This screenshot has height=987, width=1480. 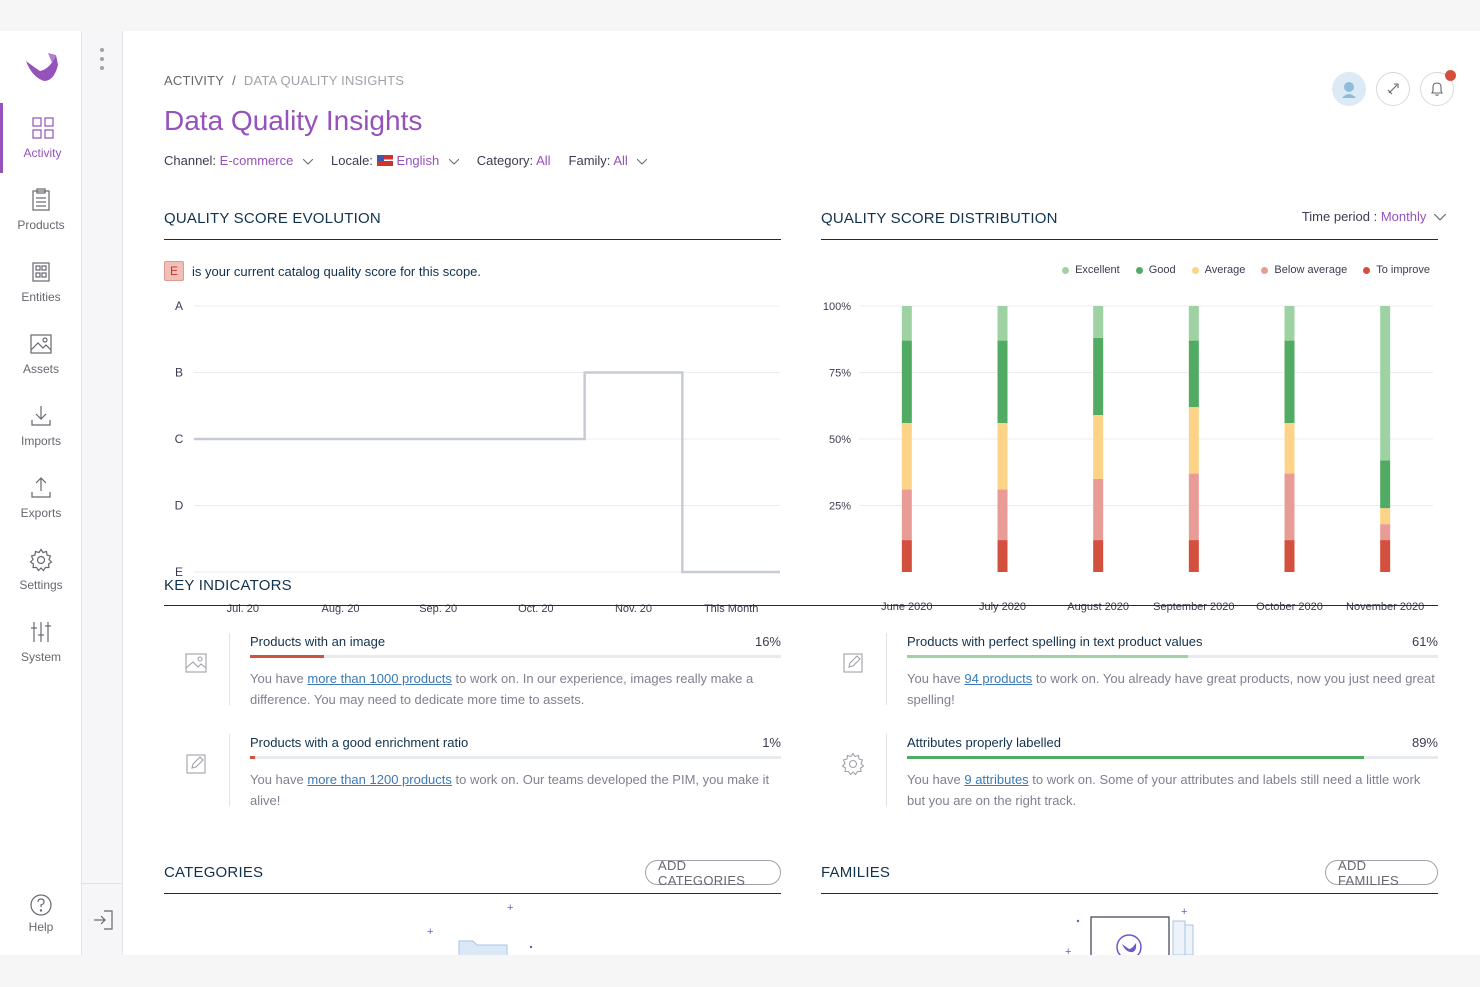 What do you see at coordinates (1091, 270) in the screenshot?
I see `legend-item: Excellent` at bounding box center [1091, 270].